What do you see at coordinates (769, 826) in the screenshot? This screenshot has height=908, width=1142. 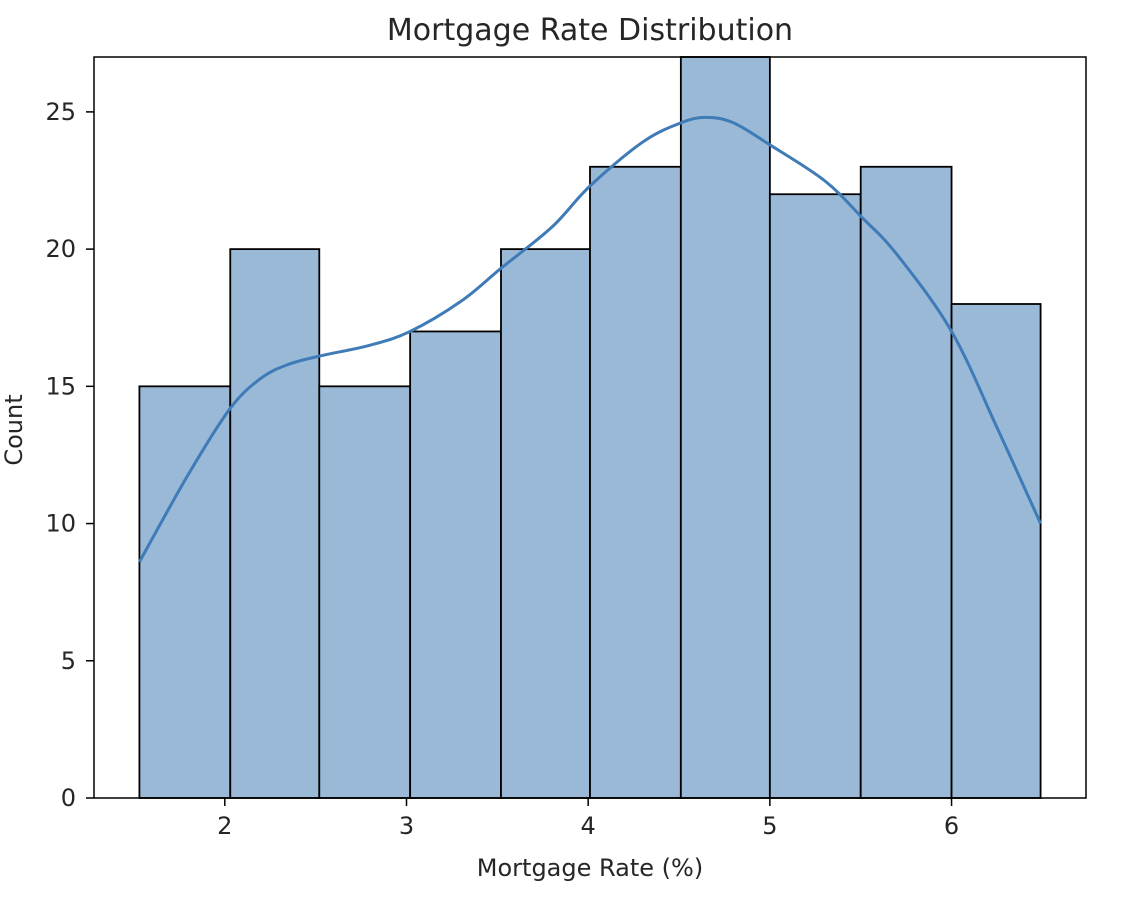 I see `x-tick-label: 5` at bounding box center [769, 826].